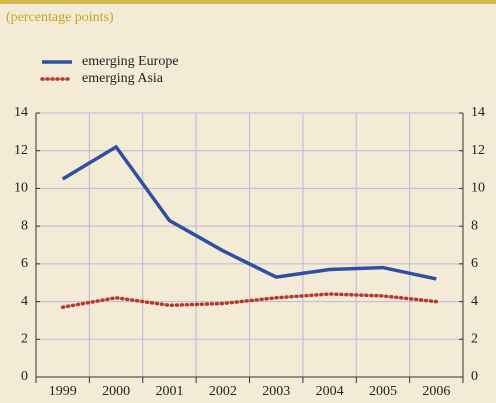  I want to click on x-tick-label: 2000, so click(116, 391).